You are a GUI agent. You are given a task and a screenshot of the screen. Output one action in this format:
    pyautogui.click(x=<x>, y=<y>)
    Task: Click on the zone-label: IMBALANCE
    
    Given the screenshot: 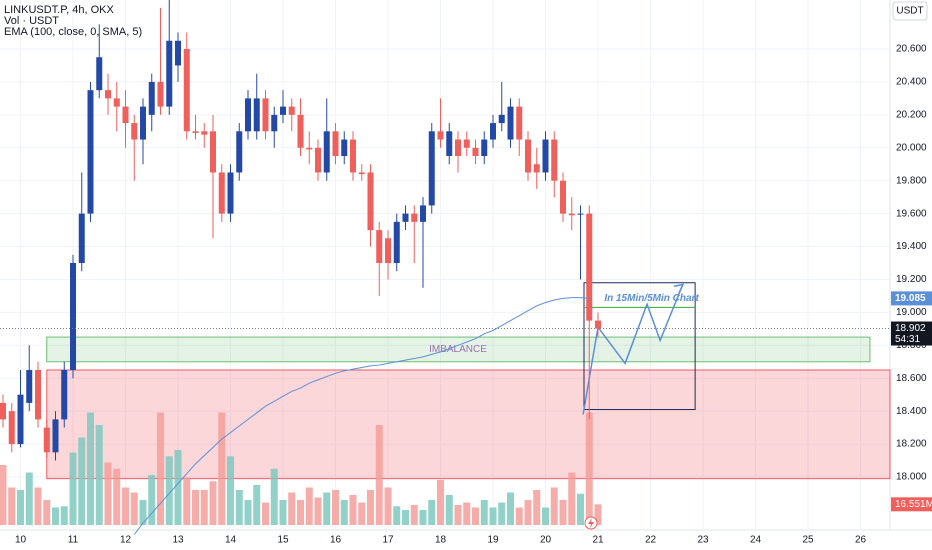 What is the action you would take?
    pyautogui.click(x=458, y=349)
    